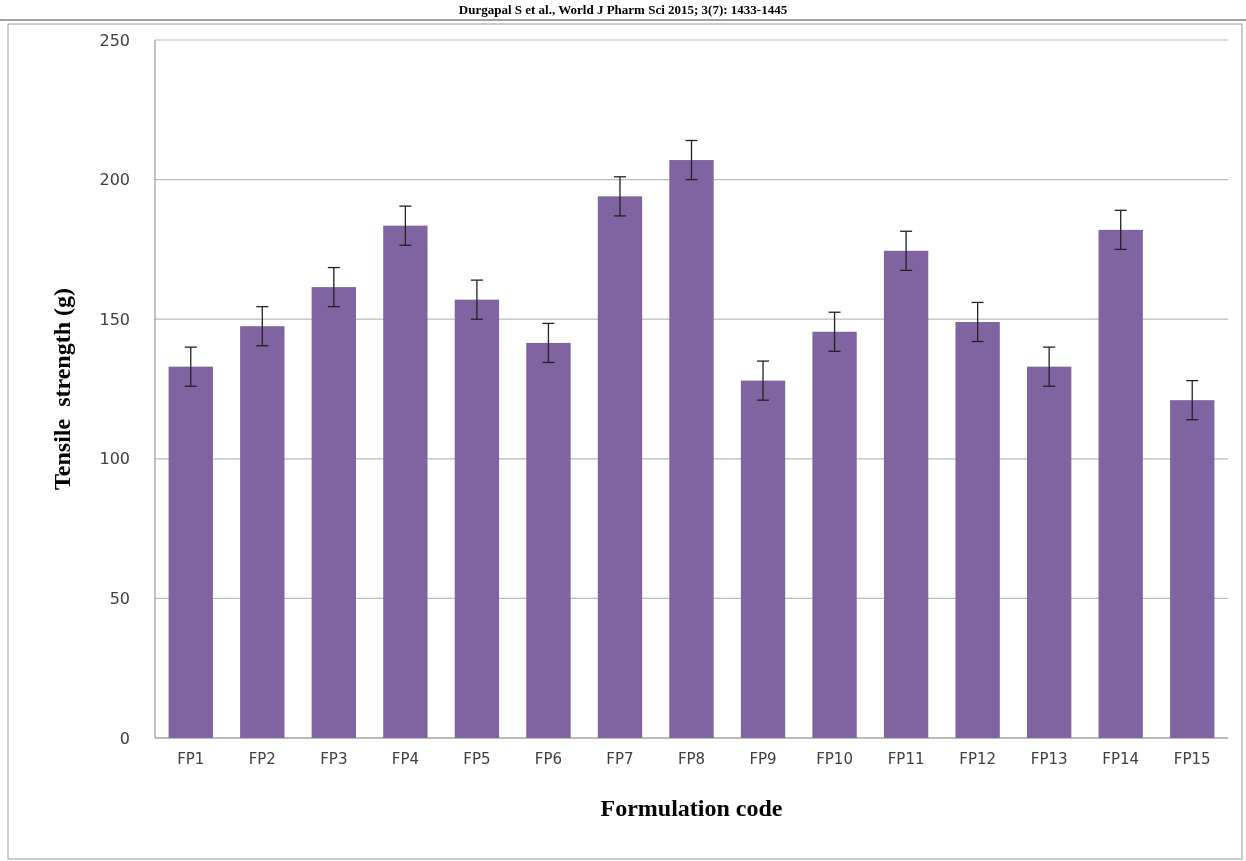 This screenshot has width=1246, height=861. What do you see at coordinates (763, 759) in the screenshot?
I see `x-tick-label: FP9` at bounding box center [763, 759].